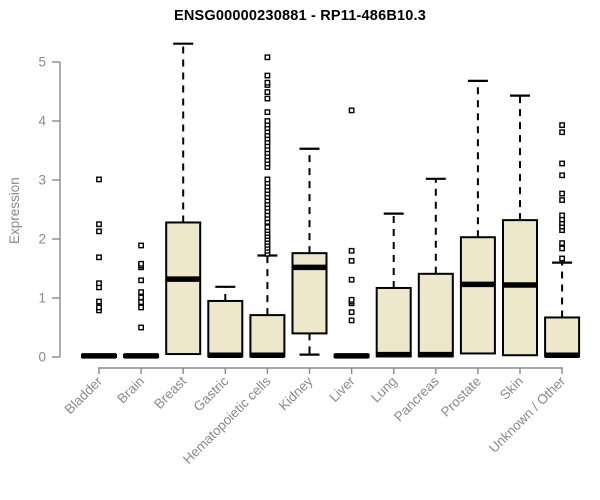  Describe the element at coordinates (461, 397) in the screenshot. I see `x-category-label-prostate: Prostate` at that location.